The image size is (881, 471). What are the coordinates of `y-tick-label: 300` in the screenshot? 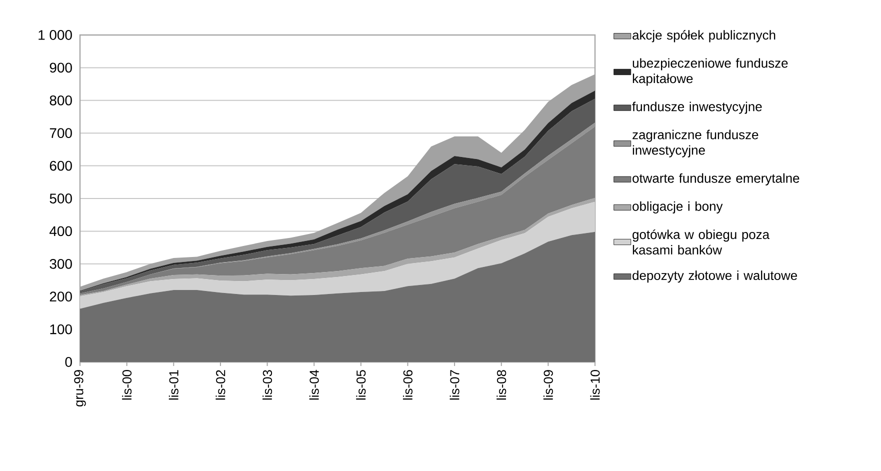 It's located at (61, 263).